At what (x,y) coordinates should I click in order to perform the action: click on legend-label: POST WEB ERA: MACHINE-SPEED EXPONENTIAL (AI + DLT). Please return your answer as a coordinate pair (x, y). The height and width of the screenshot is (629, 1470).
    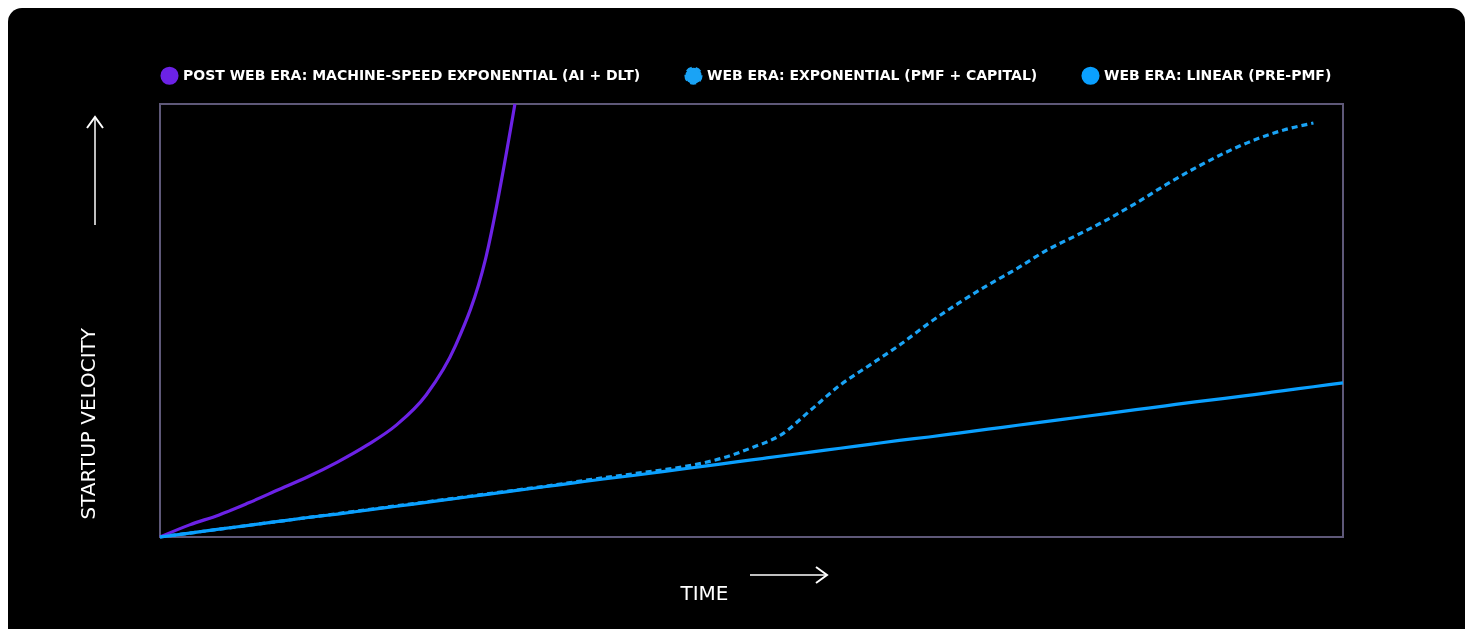
    Looking at the image, I should click on (412, 74).